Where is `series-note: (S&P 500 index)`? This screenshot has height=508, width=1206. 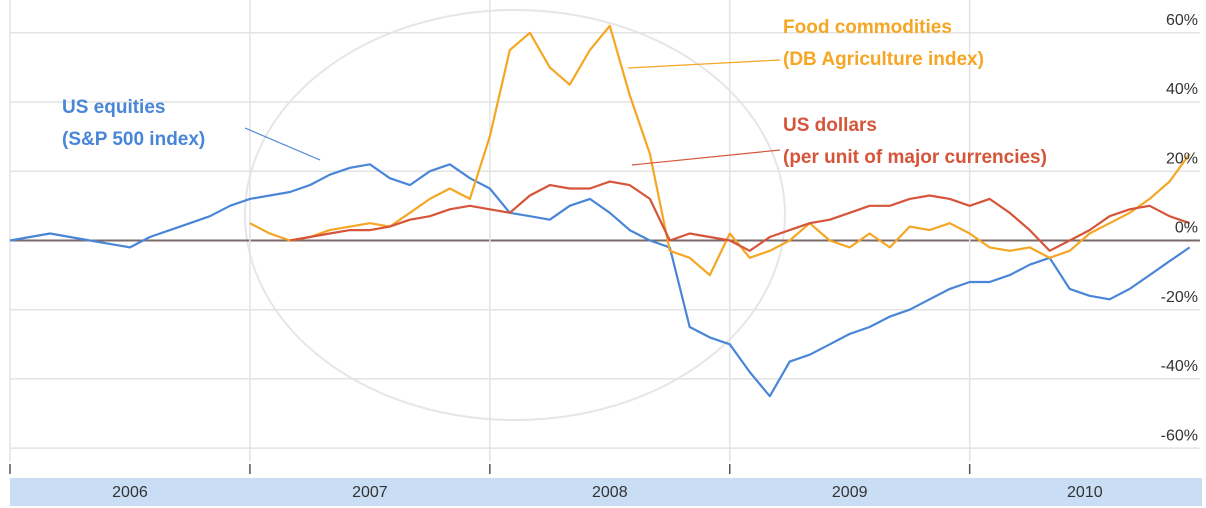
series-note: (S&P 500 index) is located at coordinates (133, 139).